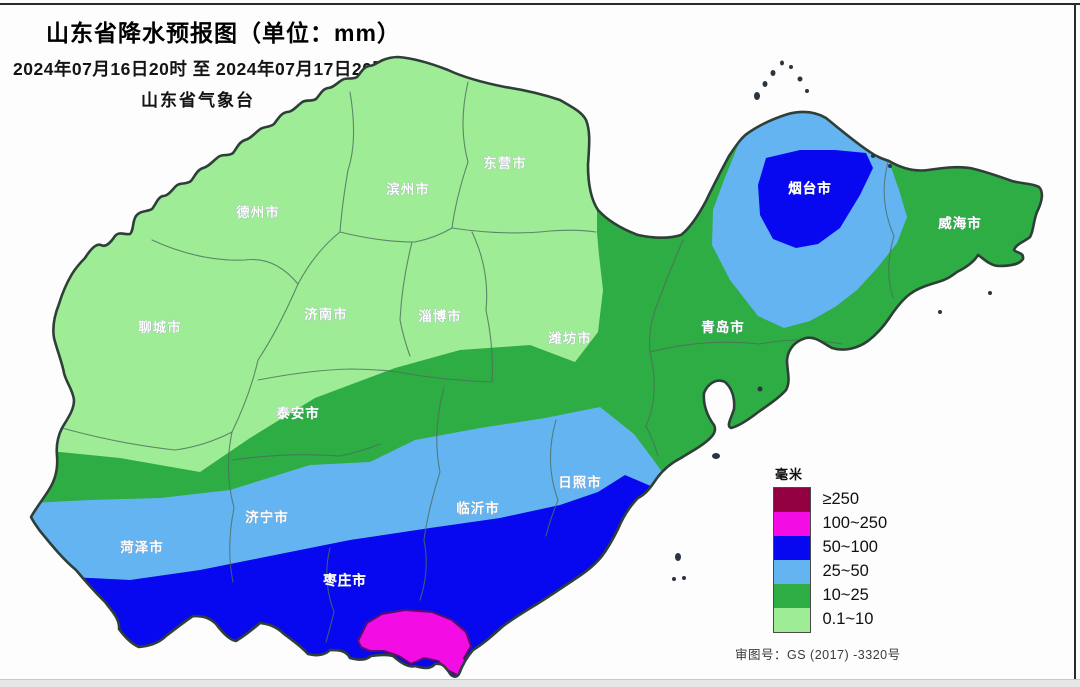  What do you see at coordinates (505, 163) in the screenshot?
I see `city-label-dongying: 东营市` at bounding box center [505, 163].